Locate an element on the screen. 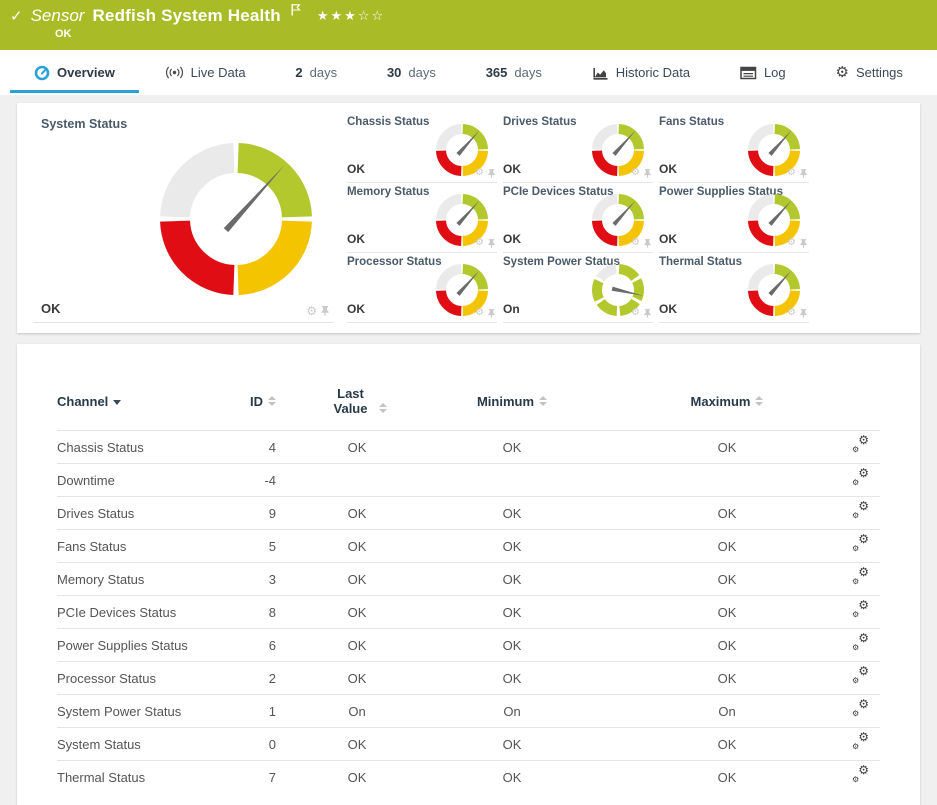 Image resolution: width=937 pixels, height=805 pixels. channel-id: 9 is located at coordinates (272, 513).